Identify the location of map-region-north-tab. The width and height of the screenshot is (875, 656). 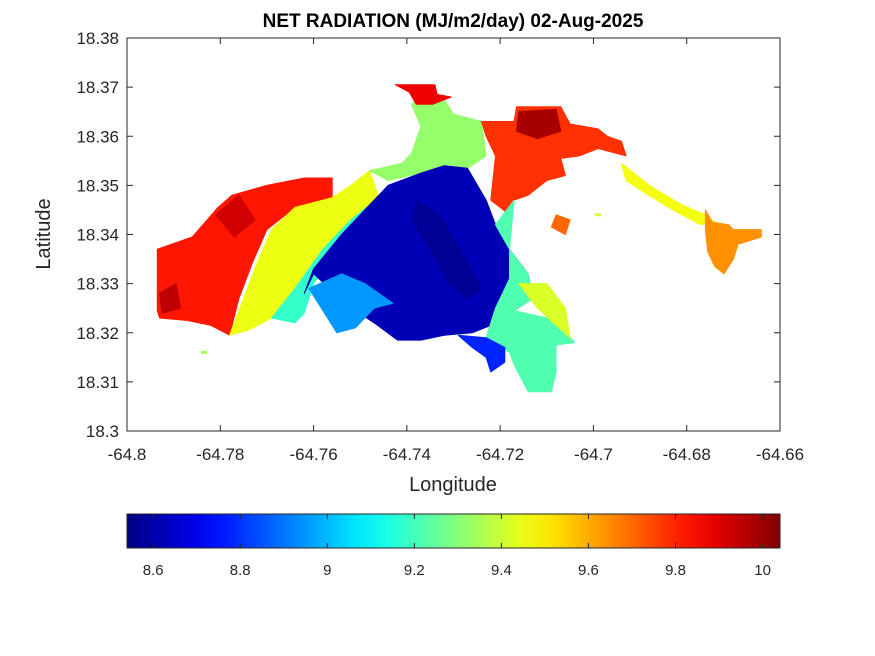
(428, 136).